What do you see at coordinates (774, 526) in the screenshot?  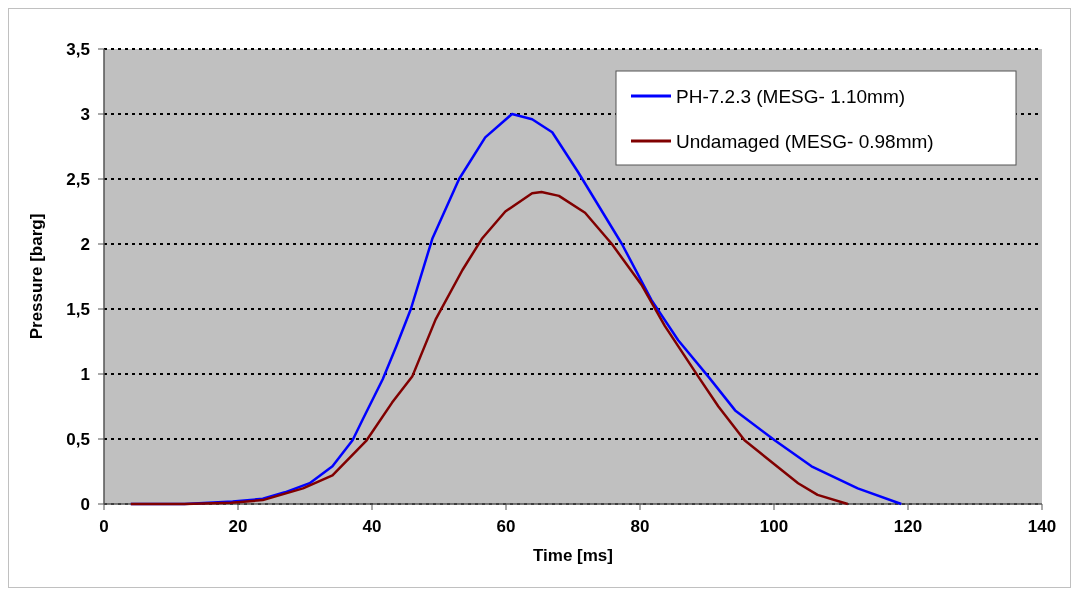 I see `x-tick-label: 100` at bounding box center [774, 526].